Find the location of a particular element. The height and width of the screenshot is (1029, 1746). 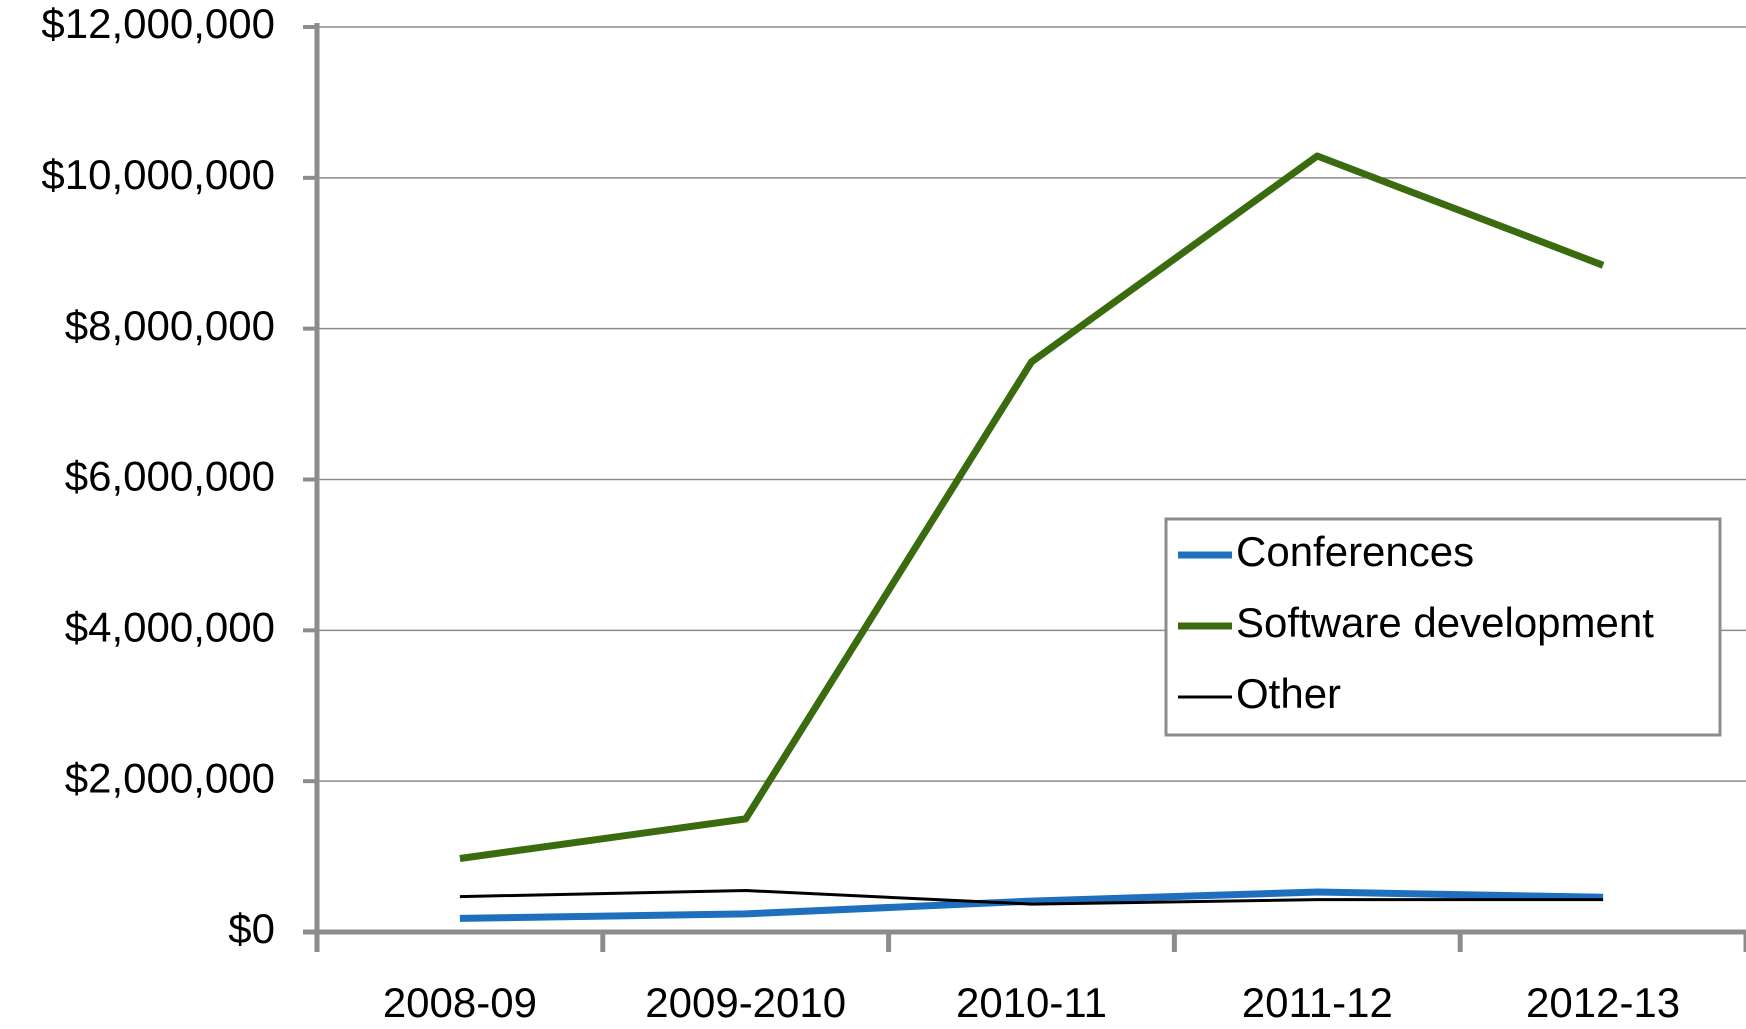

y-tick-label: $12,000,000 is located at coordinates (158, 23).